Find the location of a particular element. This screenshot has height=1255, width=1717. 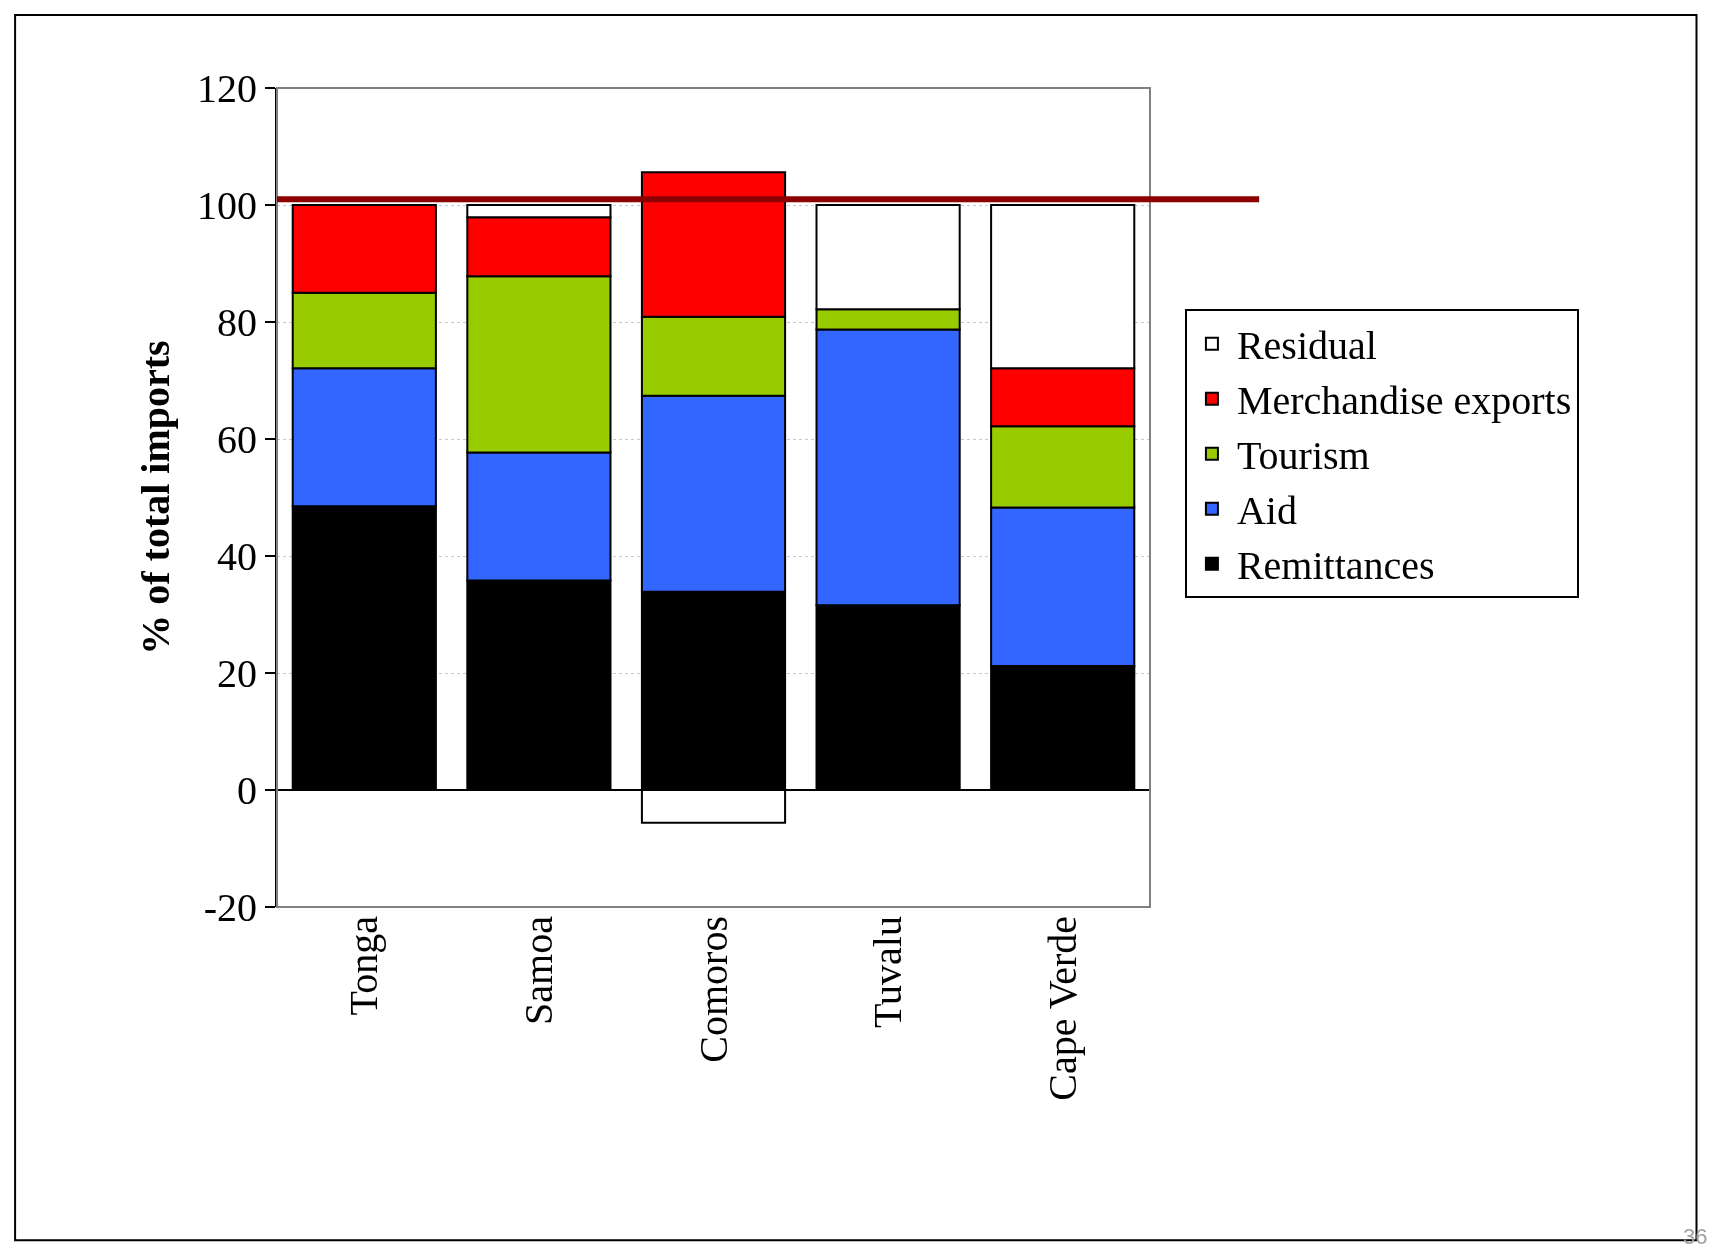

legend-label: Aid is located at coordinates (1266, 511).